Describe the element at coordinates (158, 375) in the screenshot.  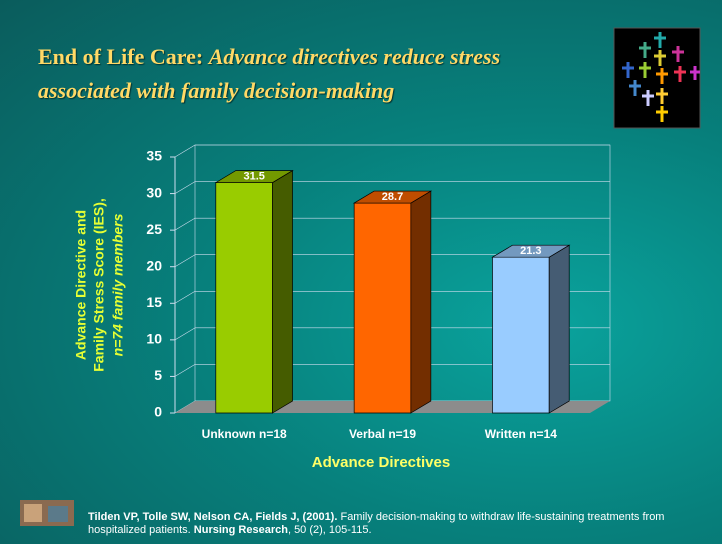
I see `y-tick-label: 5` at that location.